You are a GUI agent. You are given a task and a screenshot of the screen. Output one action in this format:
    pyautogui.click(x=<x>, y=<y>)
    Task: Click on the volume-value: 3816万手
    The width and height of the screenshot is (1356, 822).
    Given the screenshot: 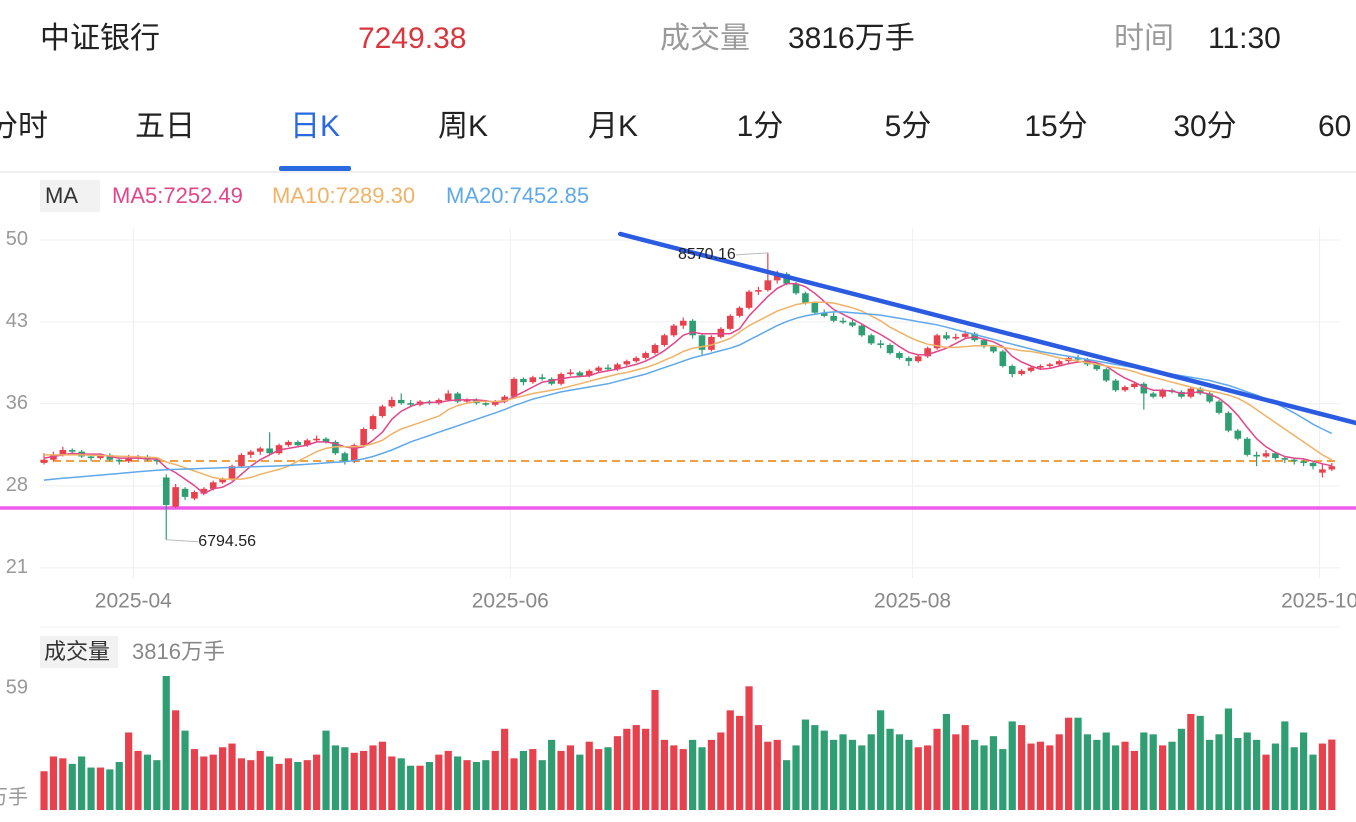 What is the action you would take?
    pyautogui.click(x=851, y=38)
    